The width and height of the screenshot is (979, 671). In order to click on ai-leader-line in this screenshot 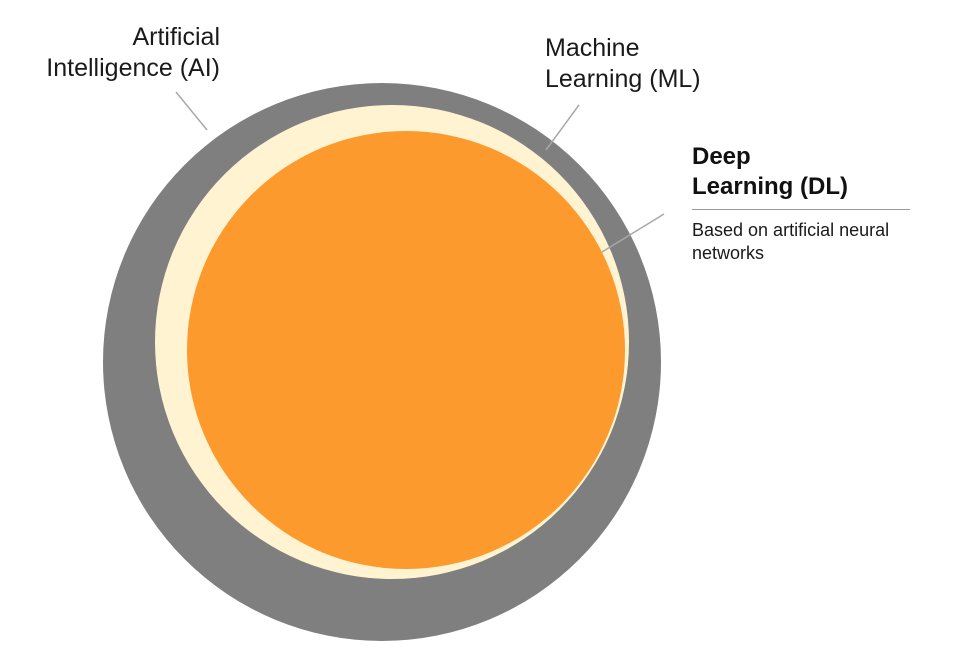, I will do `click(191, 111)`.